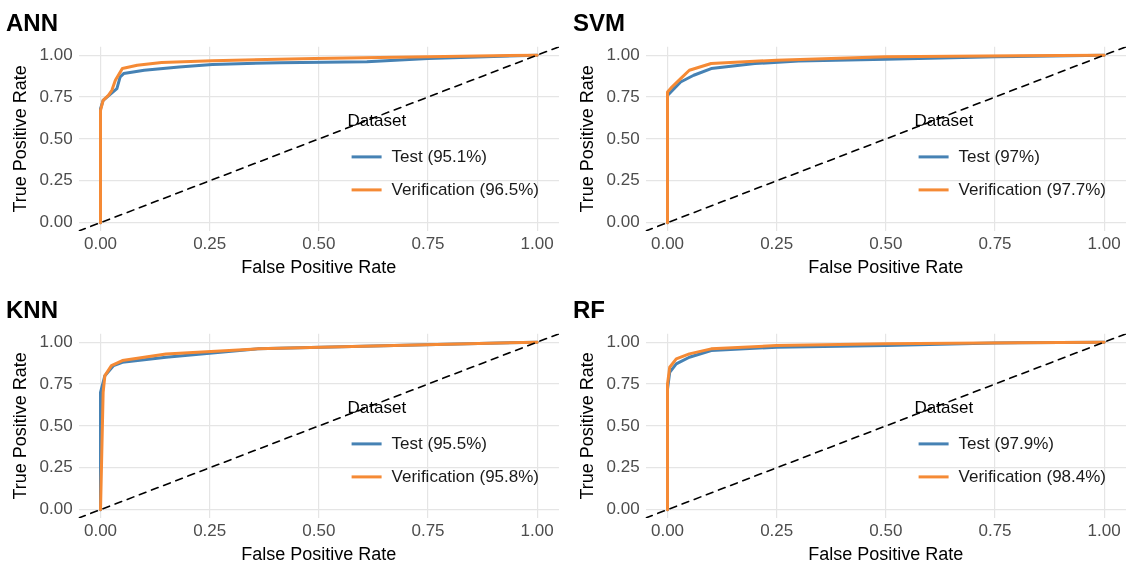 Image resolution: width=1134 pixels, height=574 pixels. Describe the element at coordinates (465, 189) in the screenshot. I see `legend-label: Verification (96.5%)` at that location.